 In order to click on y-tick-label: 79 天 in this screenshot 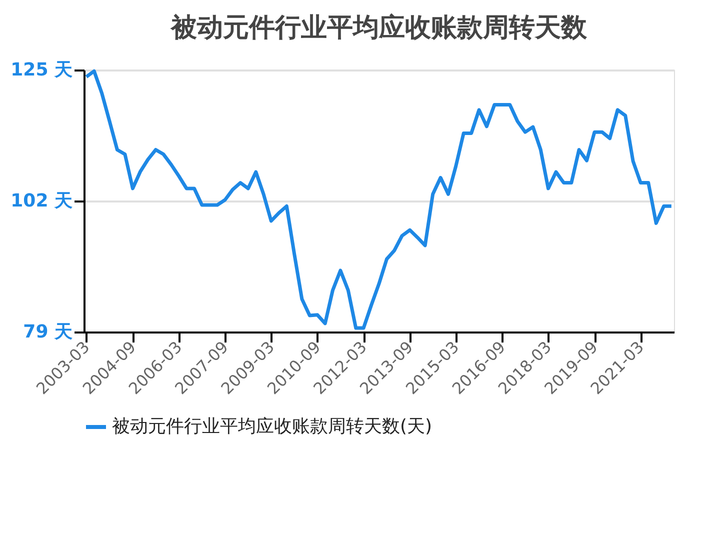, I will do `click(47, 332)`.